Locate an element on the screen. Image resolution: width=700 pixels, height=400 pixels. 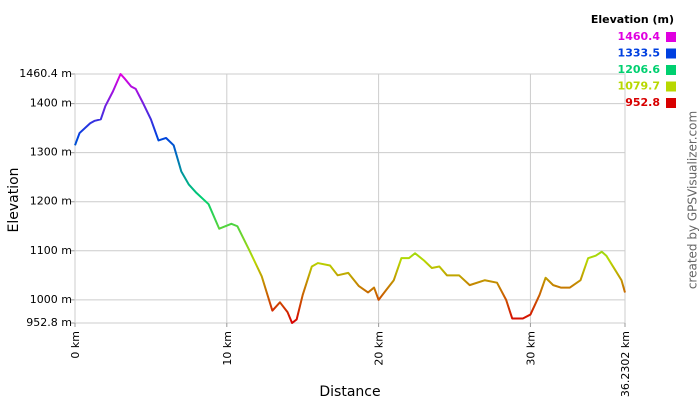
y-axis-title: Elevation is located at coordinates (14, 199).